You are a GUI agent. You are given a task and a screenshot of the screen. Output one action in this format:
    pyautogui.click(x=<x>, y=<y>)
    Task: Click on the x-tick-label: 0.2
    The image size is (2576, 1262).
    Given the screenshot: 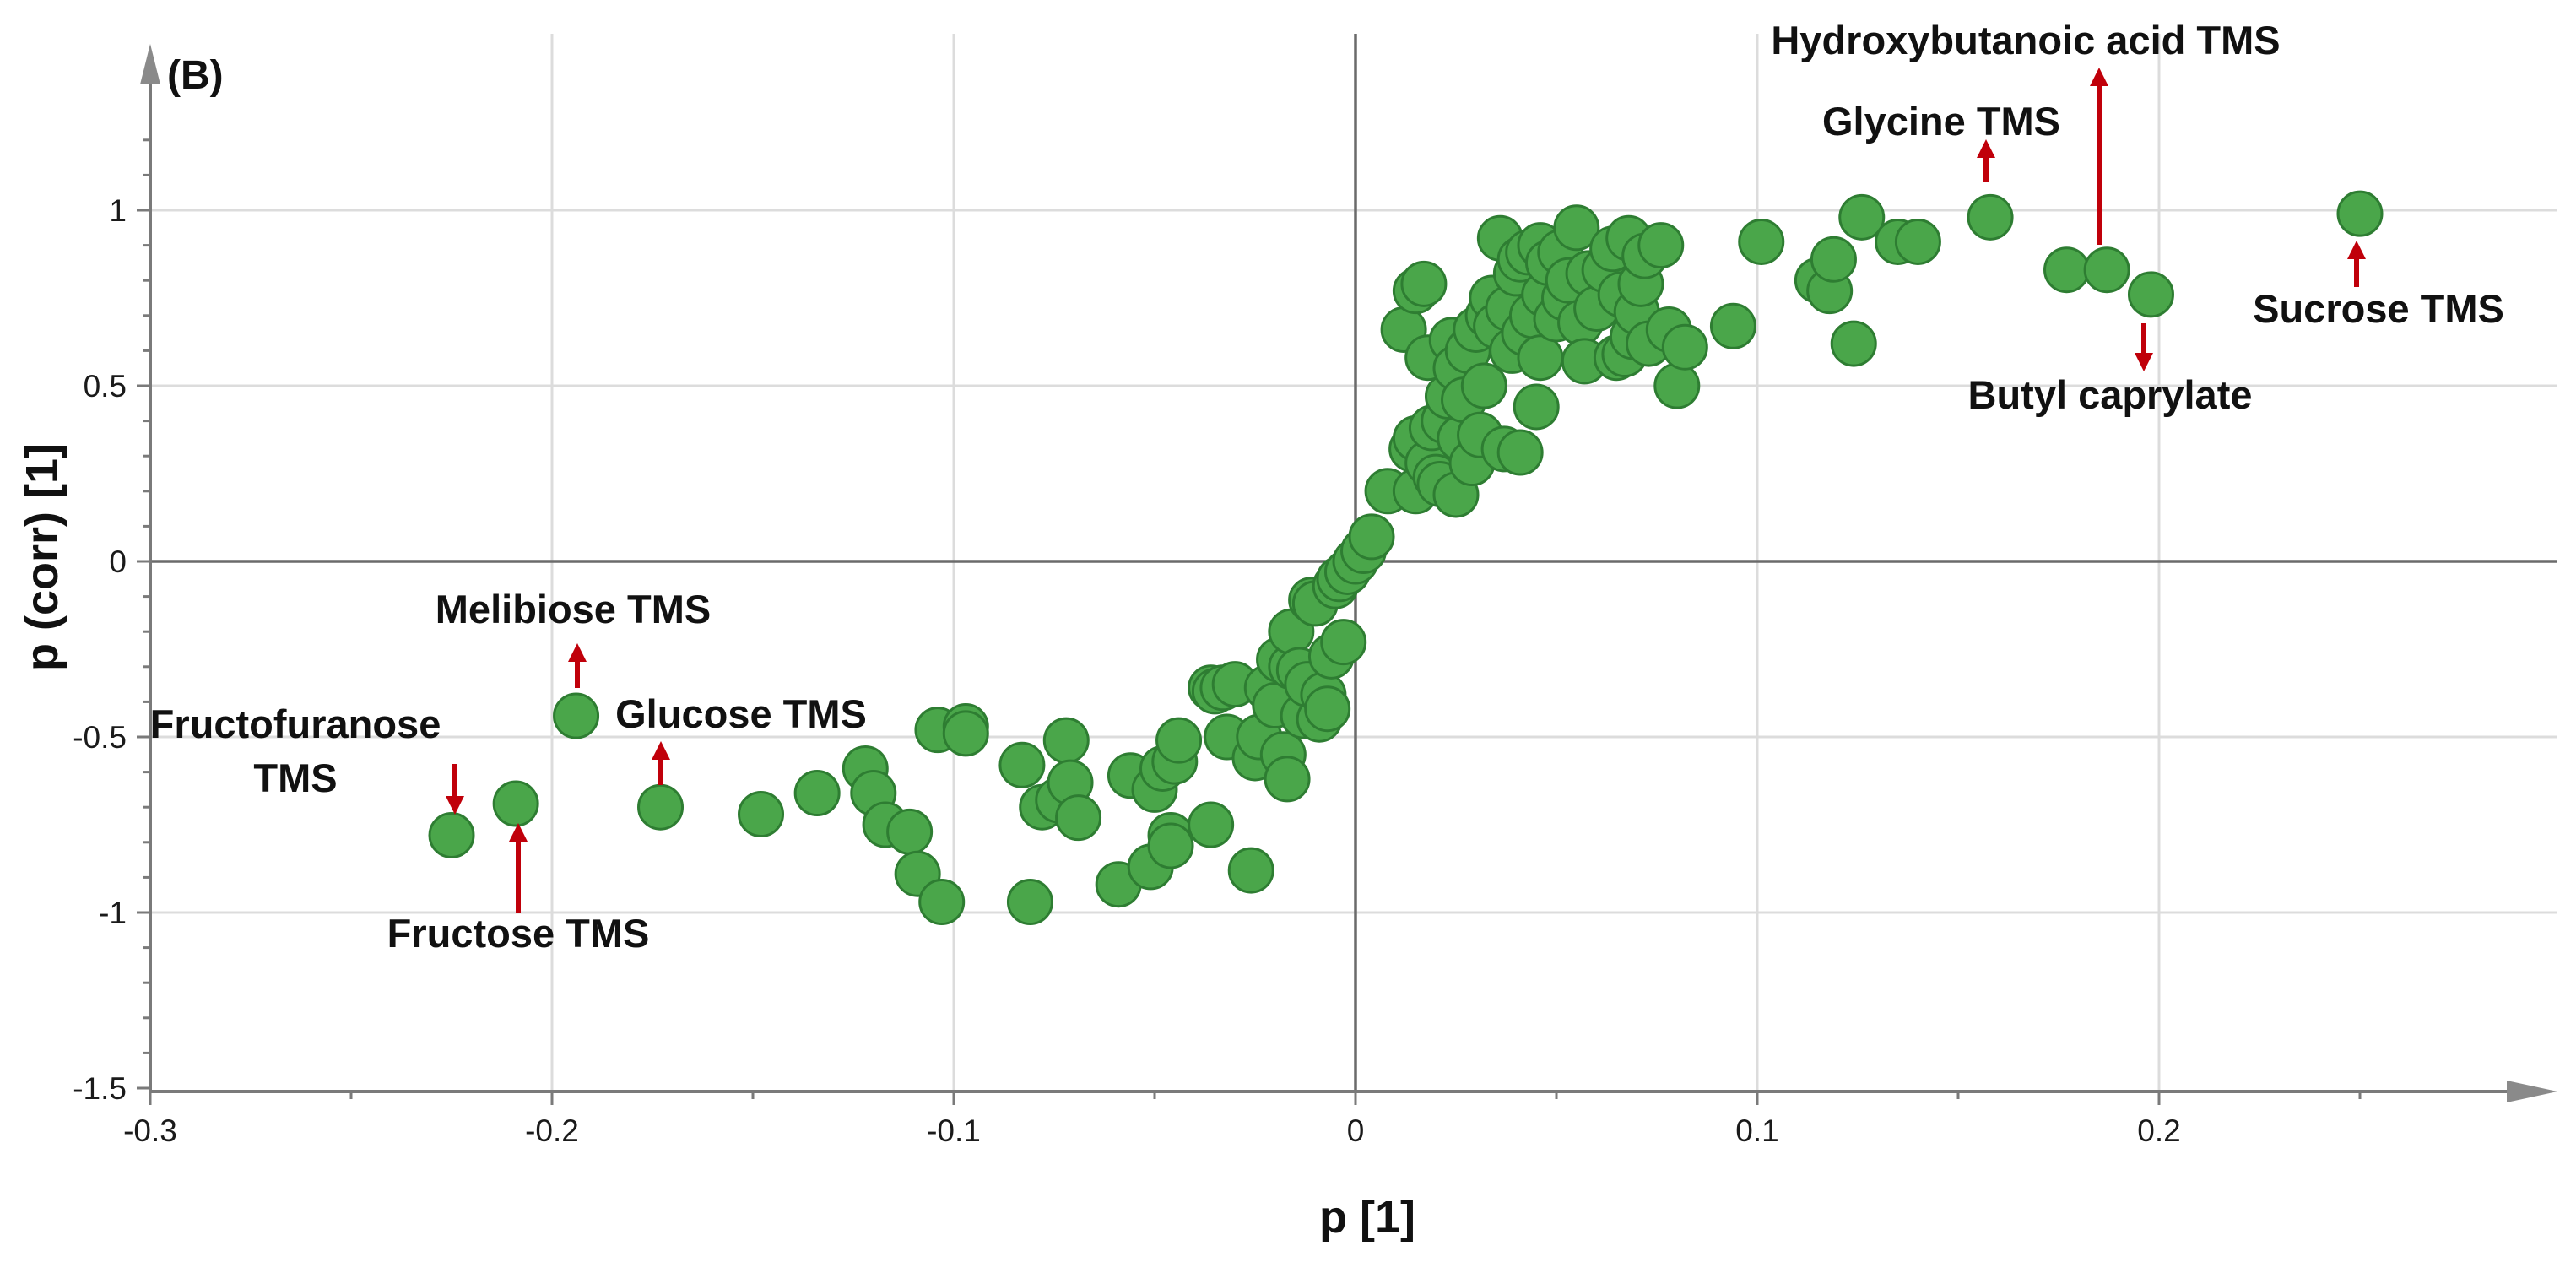 What is the action you would take?
    pyautogui.click(x=2158, y=1130)
    